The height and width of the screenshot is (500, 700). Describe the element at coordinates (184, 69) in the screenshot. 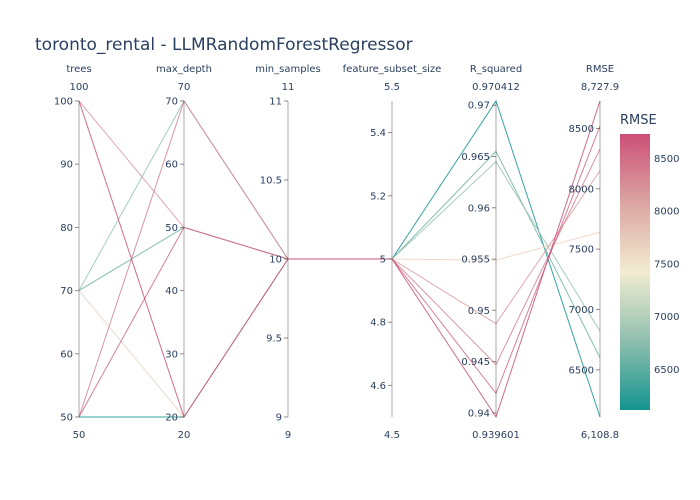

I see `axis-title: max_depth` at that location.